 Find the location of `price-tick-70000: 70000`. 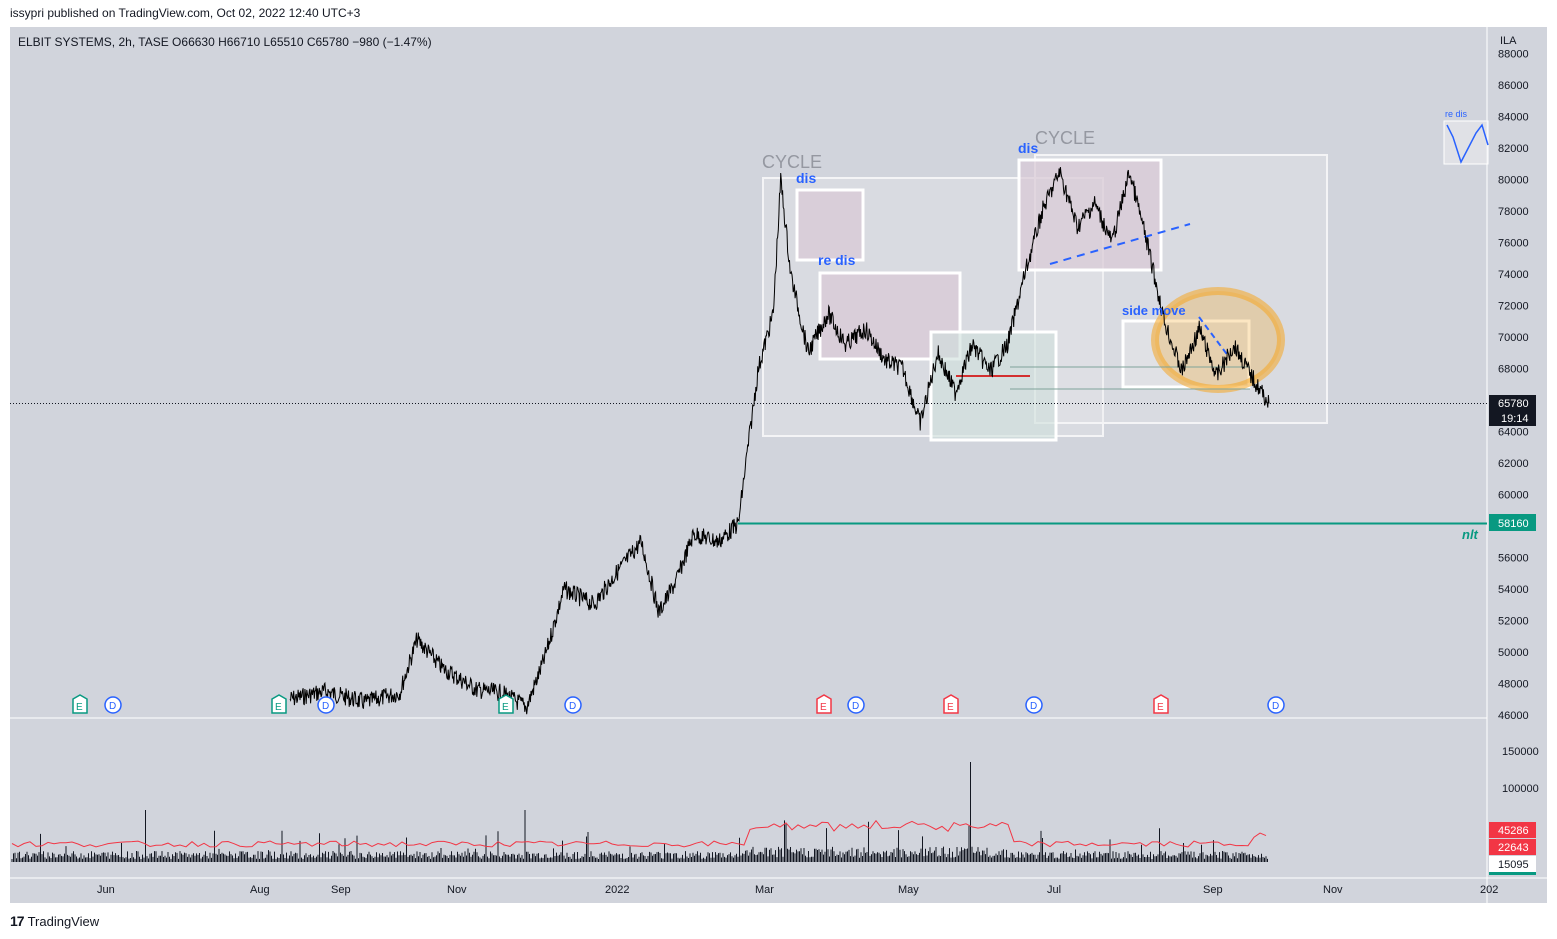

price-tick-70000: 70000 is located at coordinates (1513, 338).